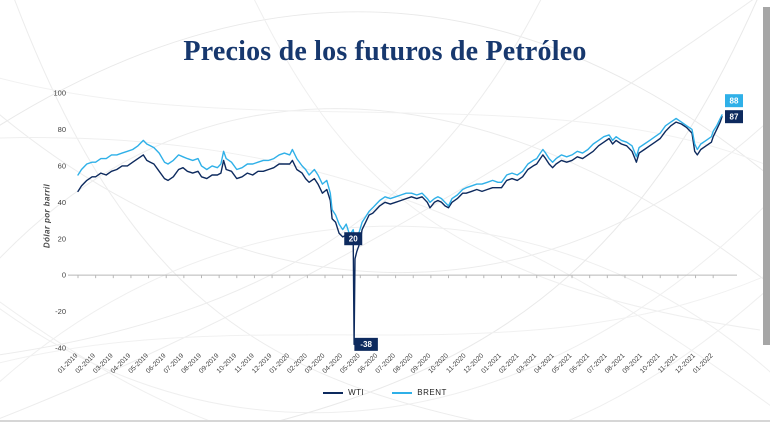 The image size is (770, 422). What do you see at coordinates (60, 311) in the screenshot?
I see `y-tick-label: -20` at bounding box center [60, 311].